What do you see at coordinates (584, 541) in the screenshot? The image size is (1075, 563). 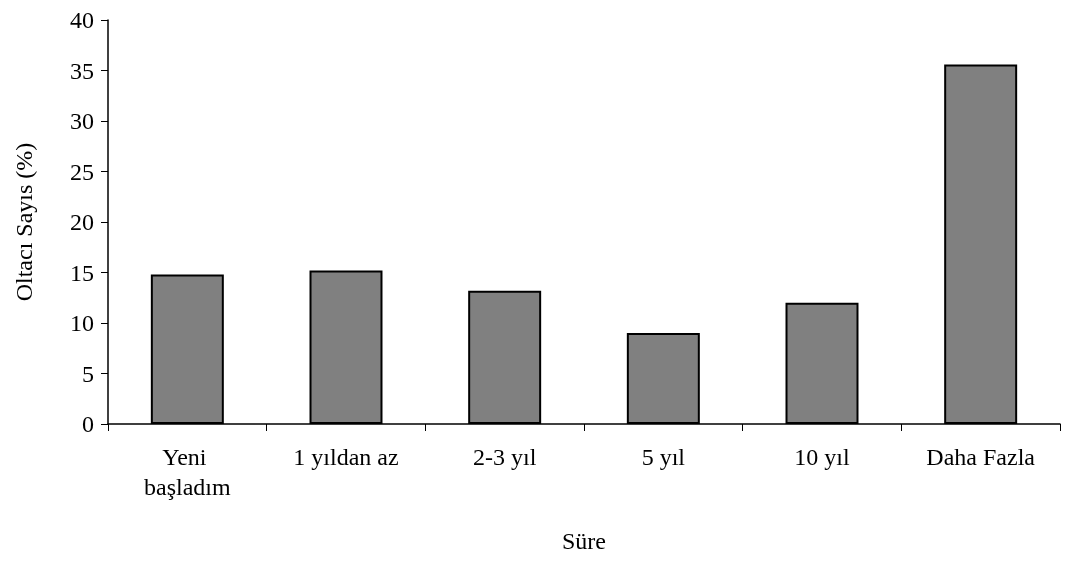 I see `x-axis-title: Süre` at bounding box center [584, 541].